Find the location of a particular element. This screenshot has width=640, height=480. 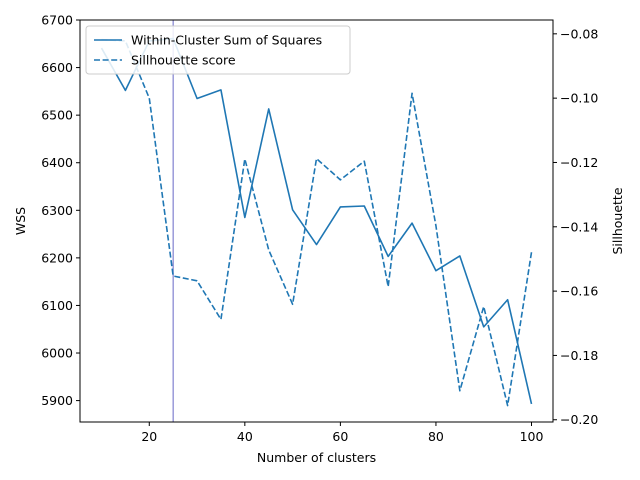

y-left-tick-label: 6700 is located at coordinates (57, 20).